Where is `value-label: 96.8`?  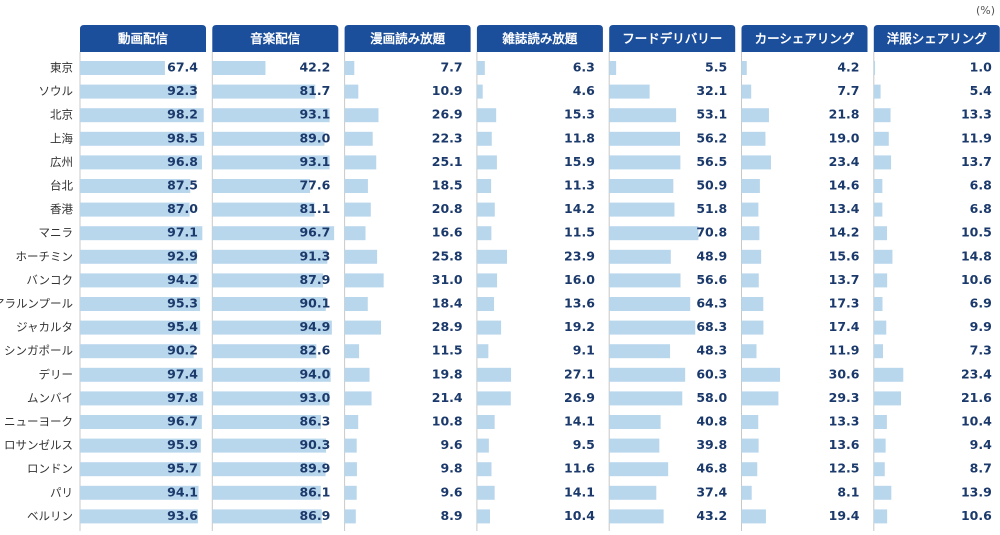 value-label: 96.8 is located at coordinates (182, 161).